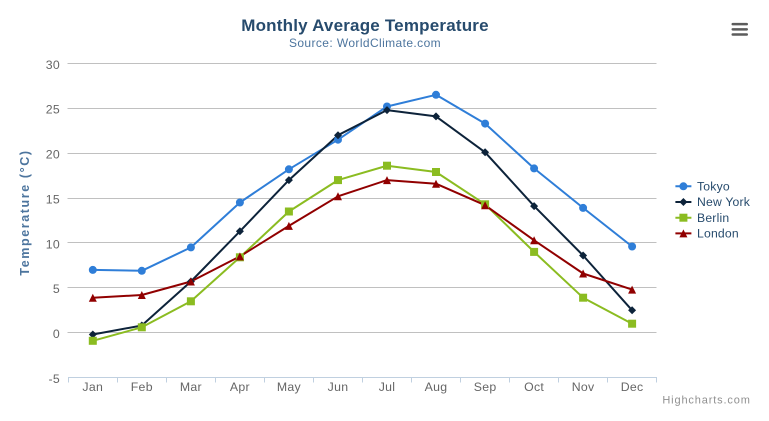  What do you see at coordinates (485, 387) in the screenshot?
I see `svg-text: Sep` at bounding box center [485, 387].